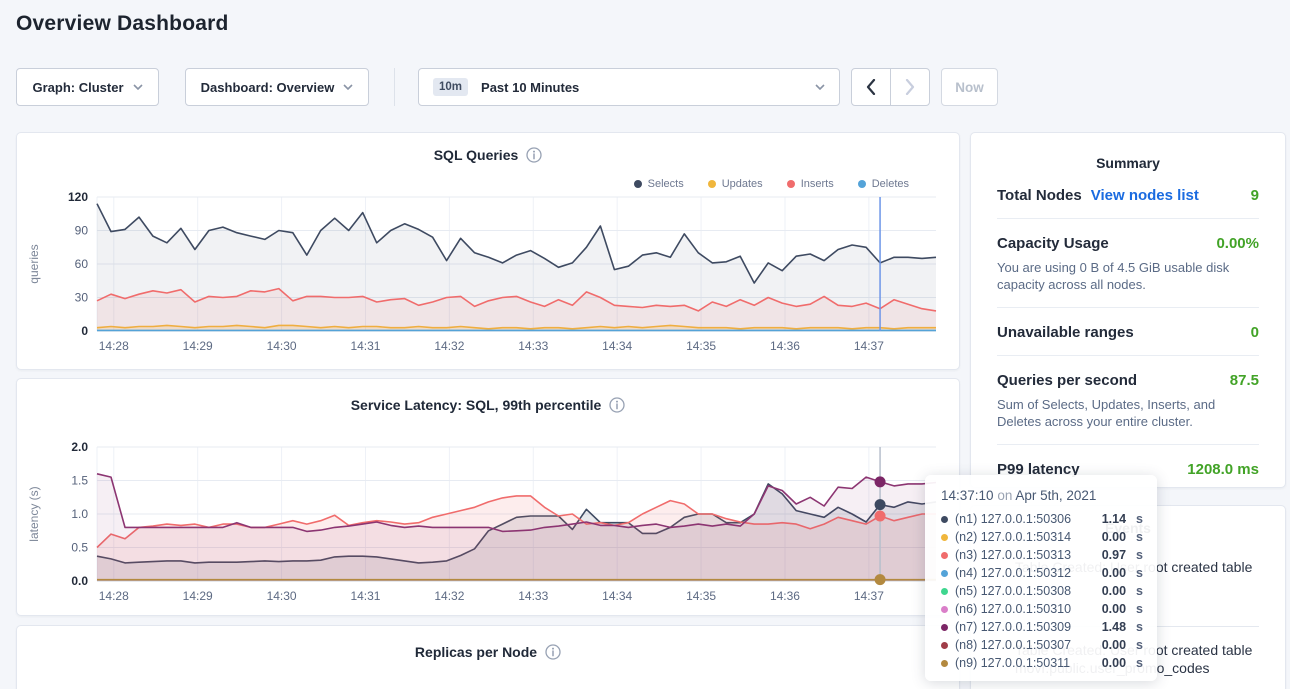 The image size is (1290, 689). Describe the element at coordinates (488, 652) in the screenshot. I see `chart-header: Replicas per Node` at that location.